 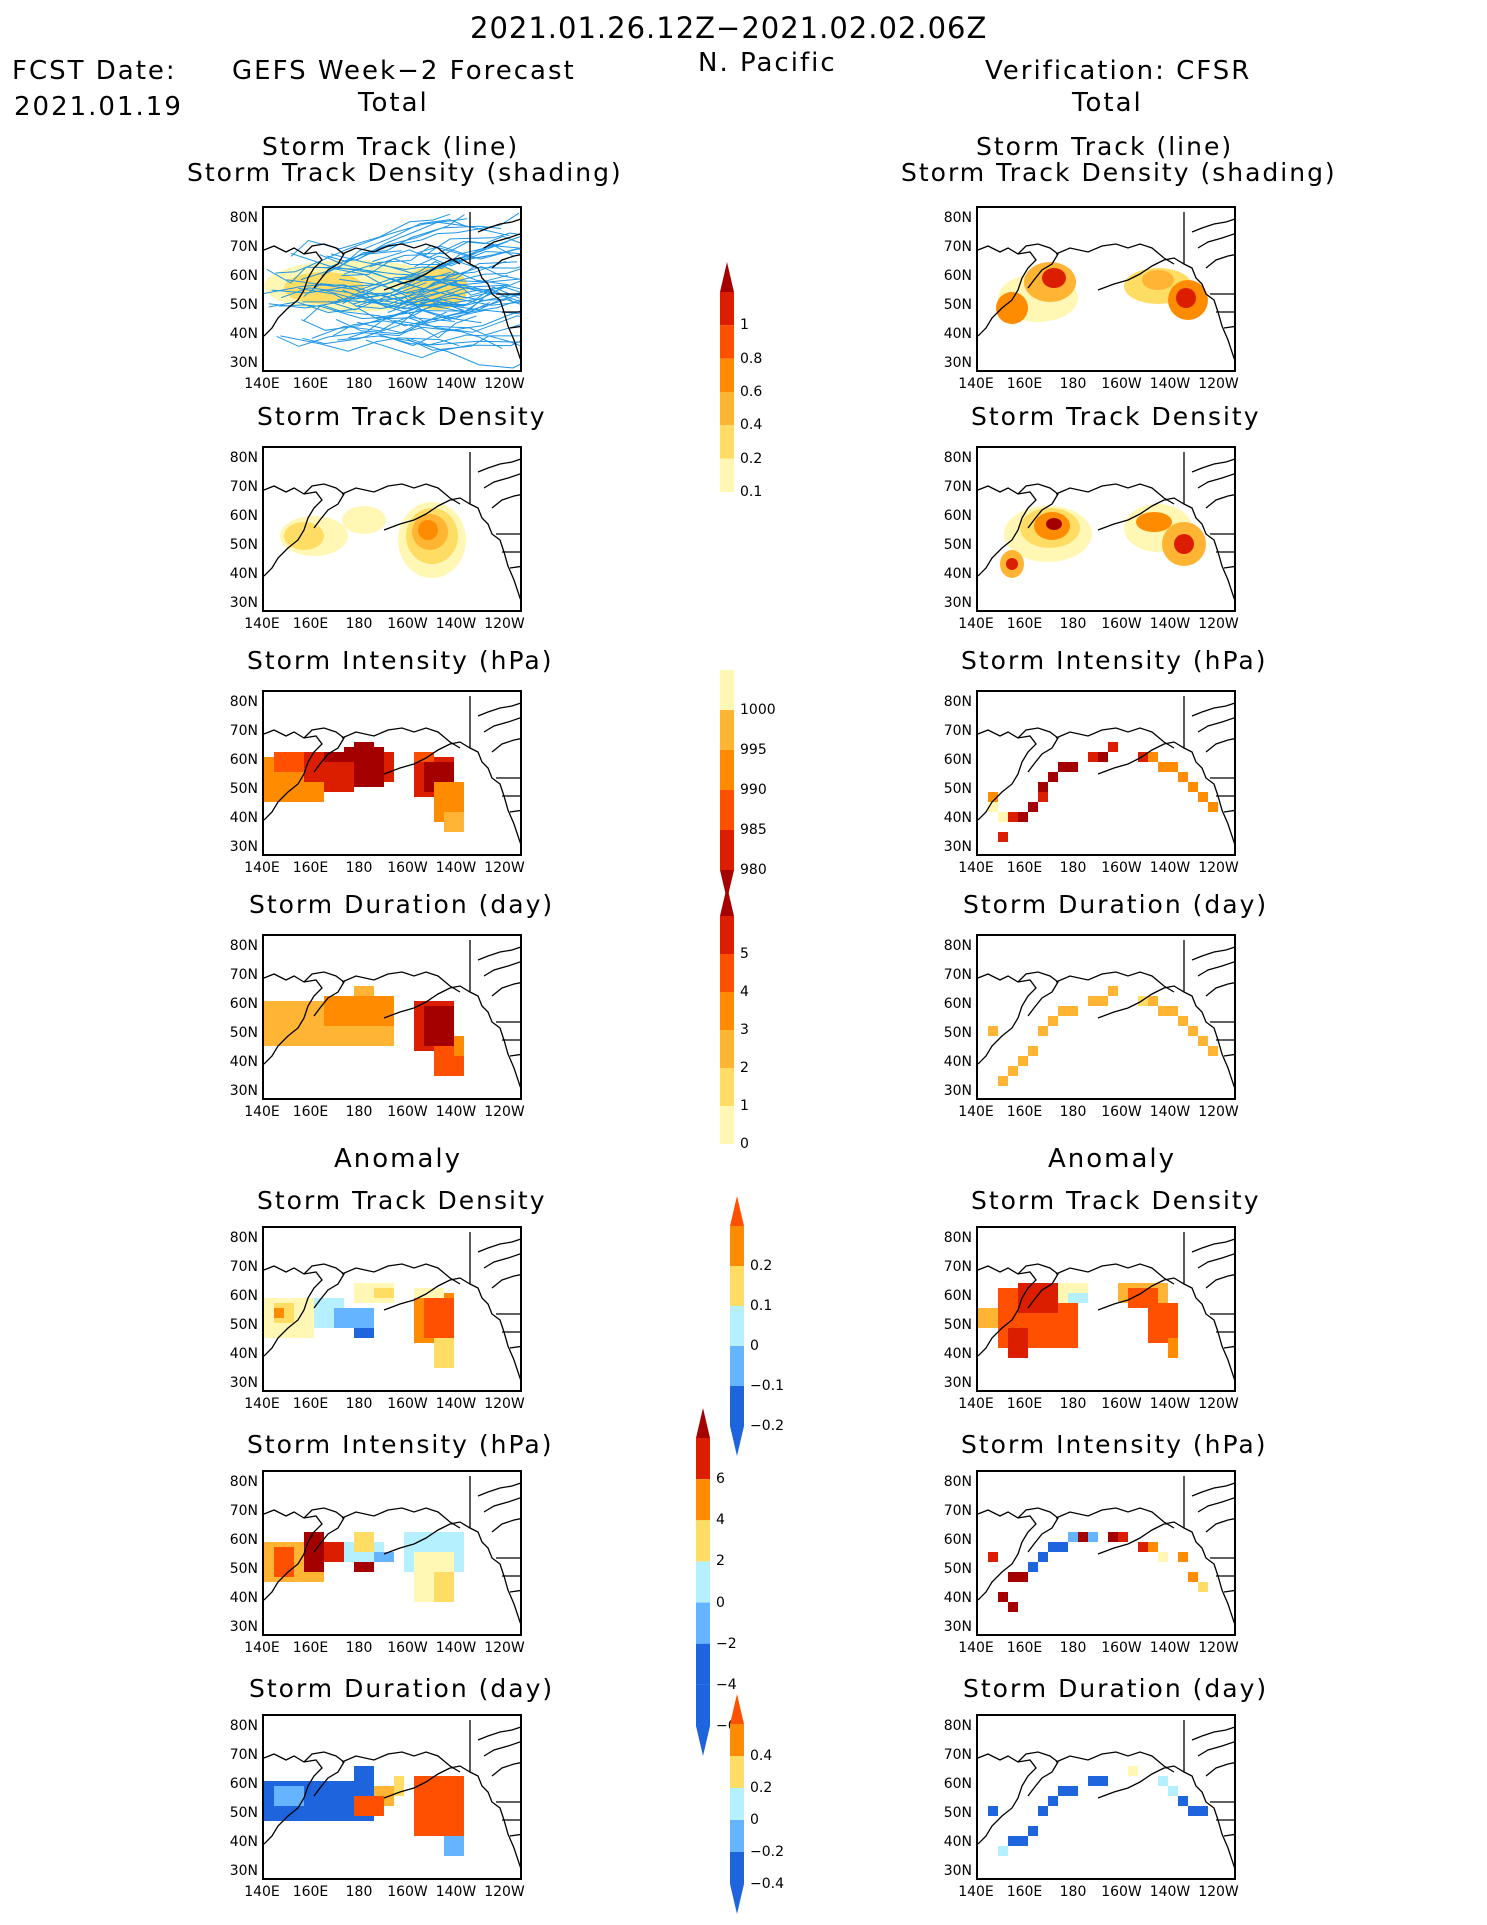 I want to click on colorbar-tick-label: −2, so click(x=726, y=1643).